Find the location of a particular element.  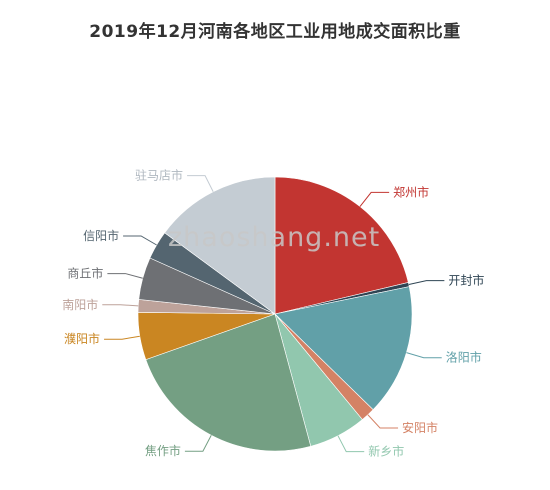

chart-title: 2019年12月河南各地区工业用地成交面积比重 is located at coordinates (275, 32).